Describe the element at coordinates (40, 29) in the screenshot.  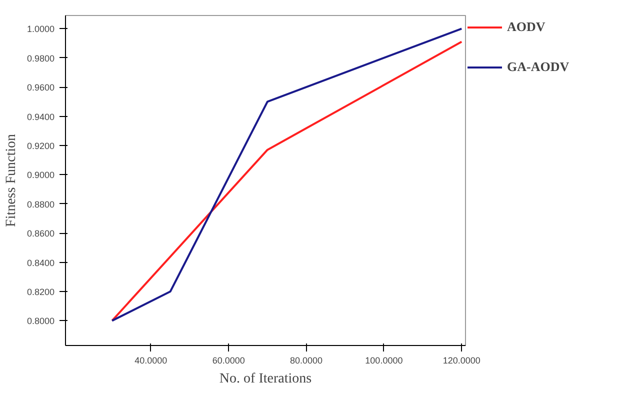
I see `y-tick-label: 1.0000` at that location.